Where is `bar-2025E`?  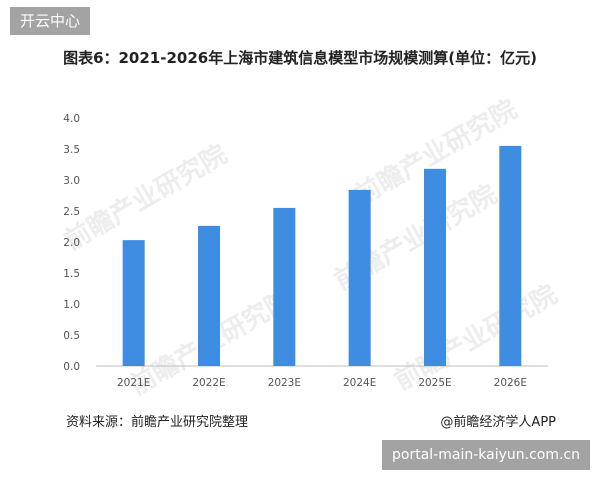 bar-2025E is located at coordinates (435, 267).